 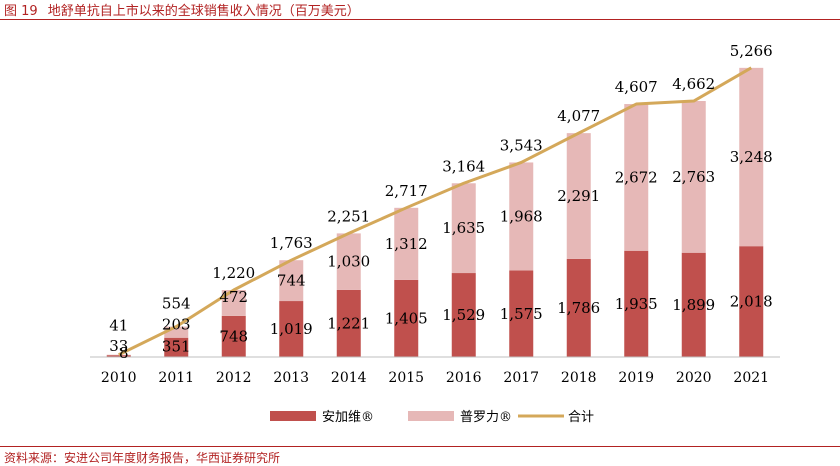 I want to click on data-label-total-2018: 4,077, so click(x=578, y=116).